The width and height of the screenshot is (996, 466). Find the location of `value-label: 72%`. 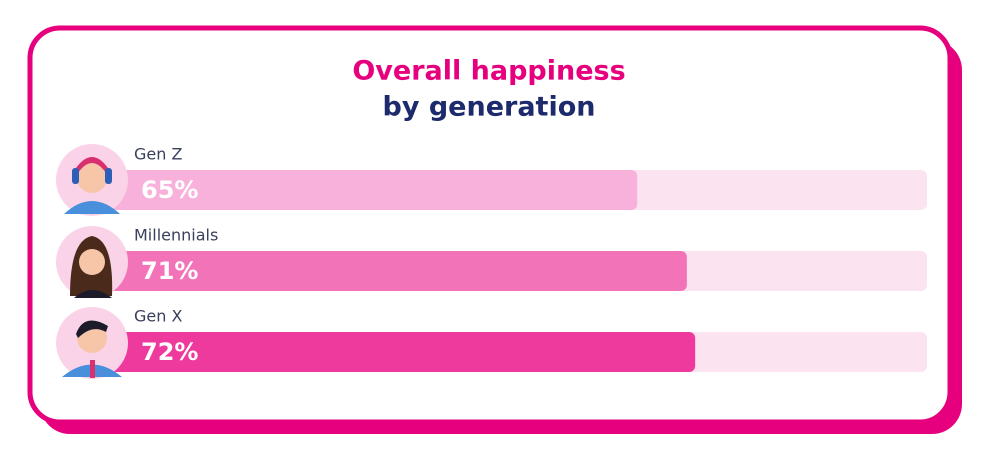

value-label: 72% is located at coordinates (169, 352).